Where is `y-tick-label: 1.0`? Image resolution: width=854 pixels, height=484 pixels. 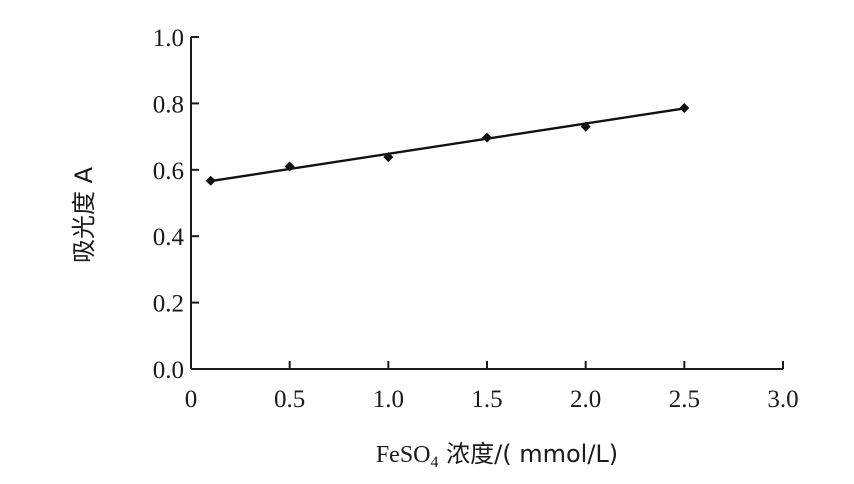 y-tick-label: 1.0 is located at coordinates (168, 38).